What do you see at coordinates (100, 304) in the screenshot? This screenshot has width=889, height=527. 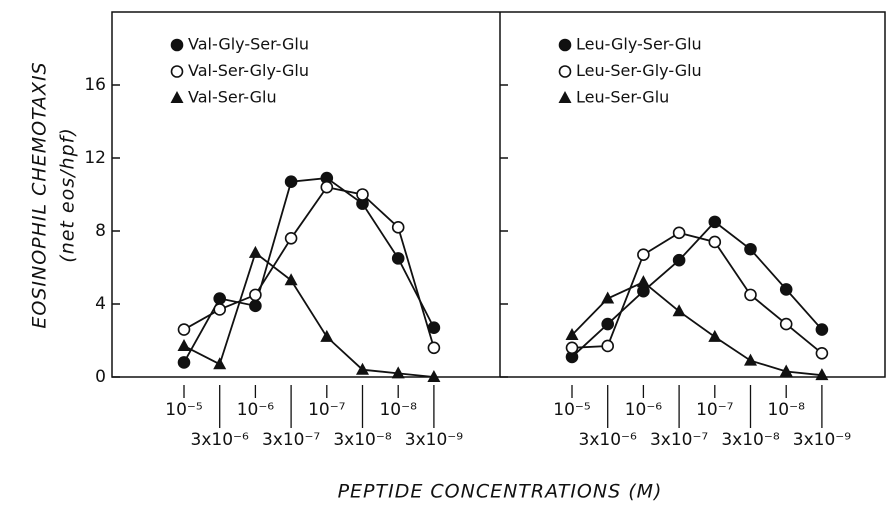 I see `y-tick-label: 4` at bounding box center [100, 304].